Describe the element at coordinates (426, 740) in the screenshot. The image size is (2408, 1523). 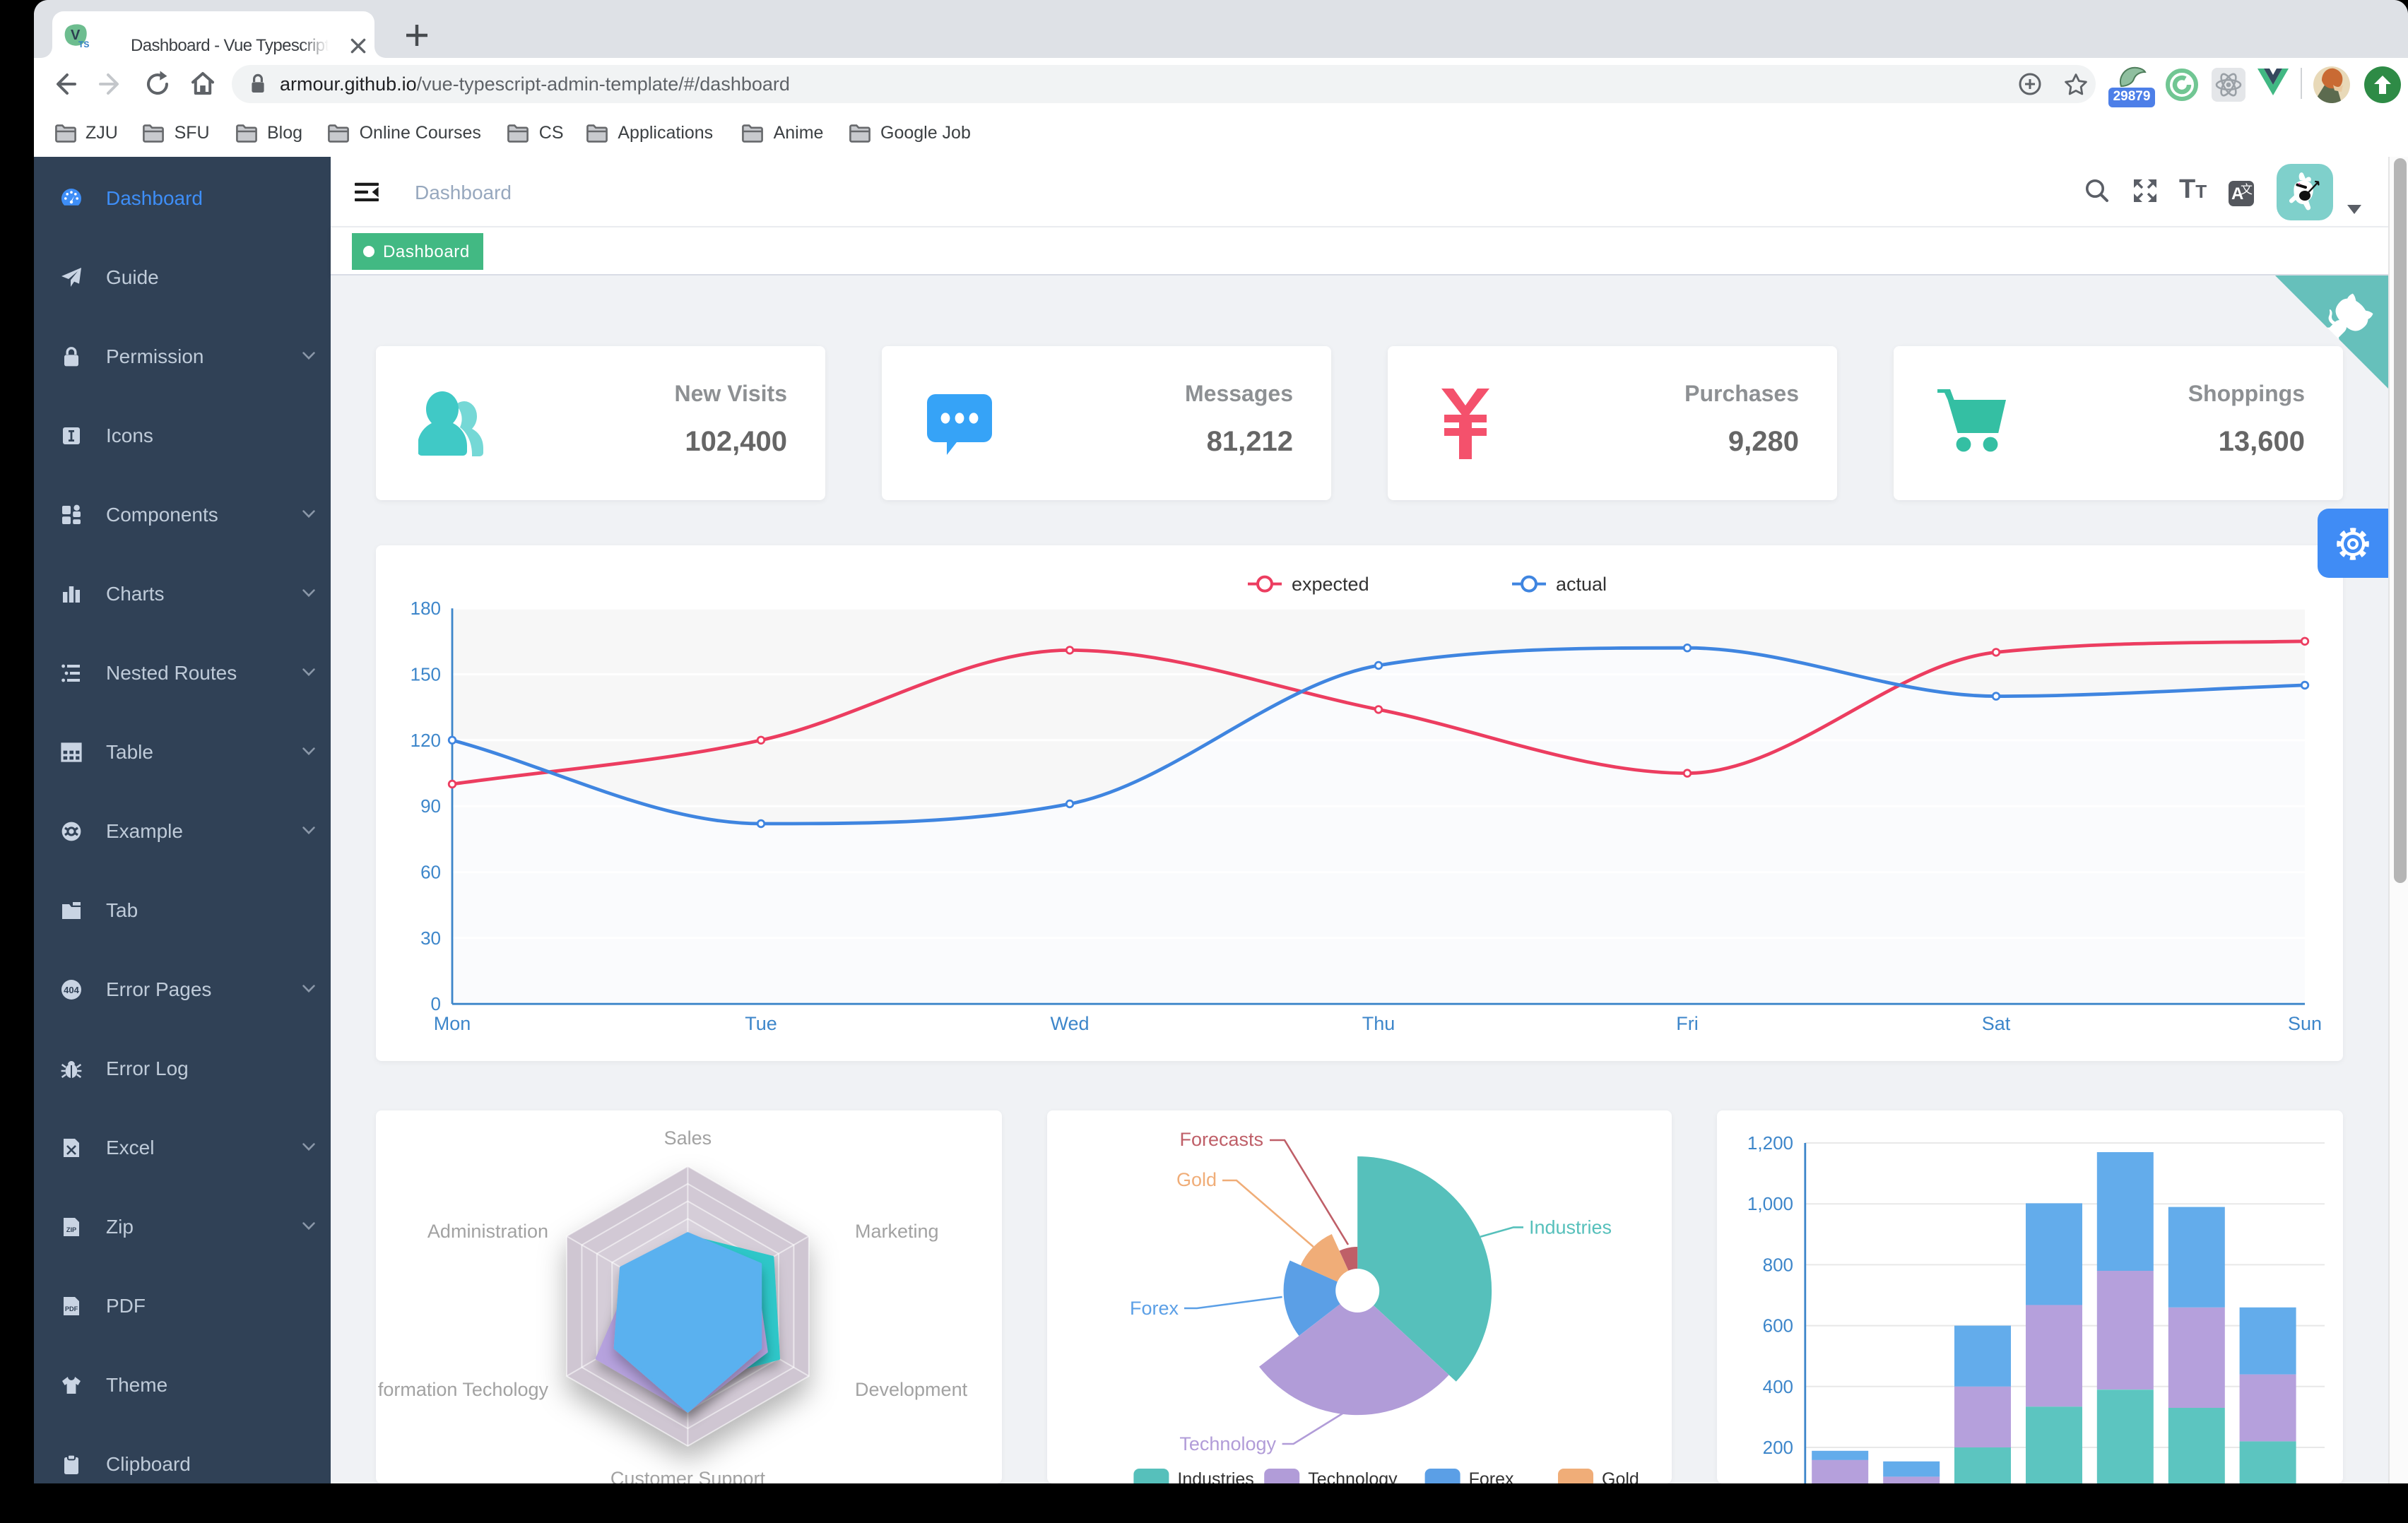
I see `svg-text: 120` at that location.